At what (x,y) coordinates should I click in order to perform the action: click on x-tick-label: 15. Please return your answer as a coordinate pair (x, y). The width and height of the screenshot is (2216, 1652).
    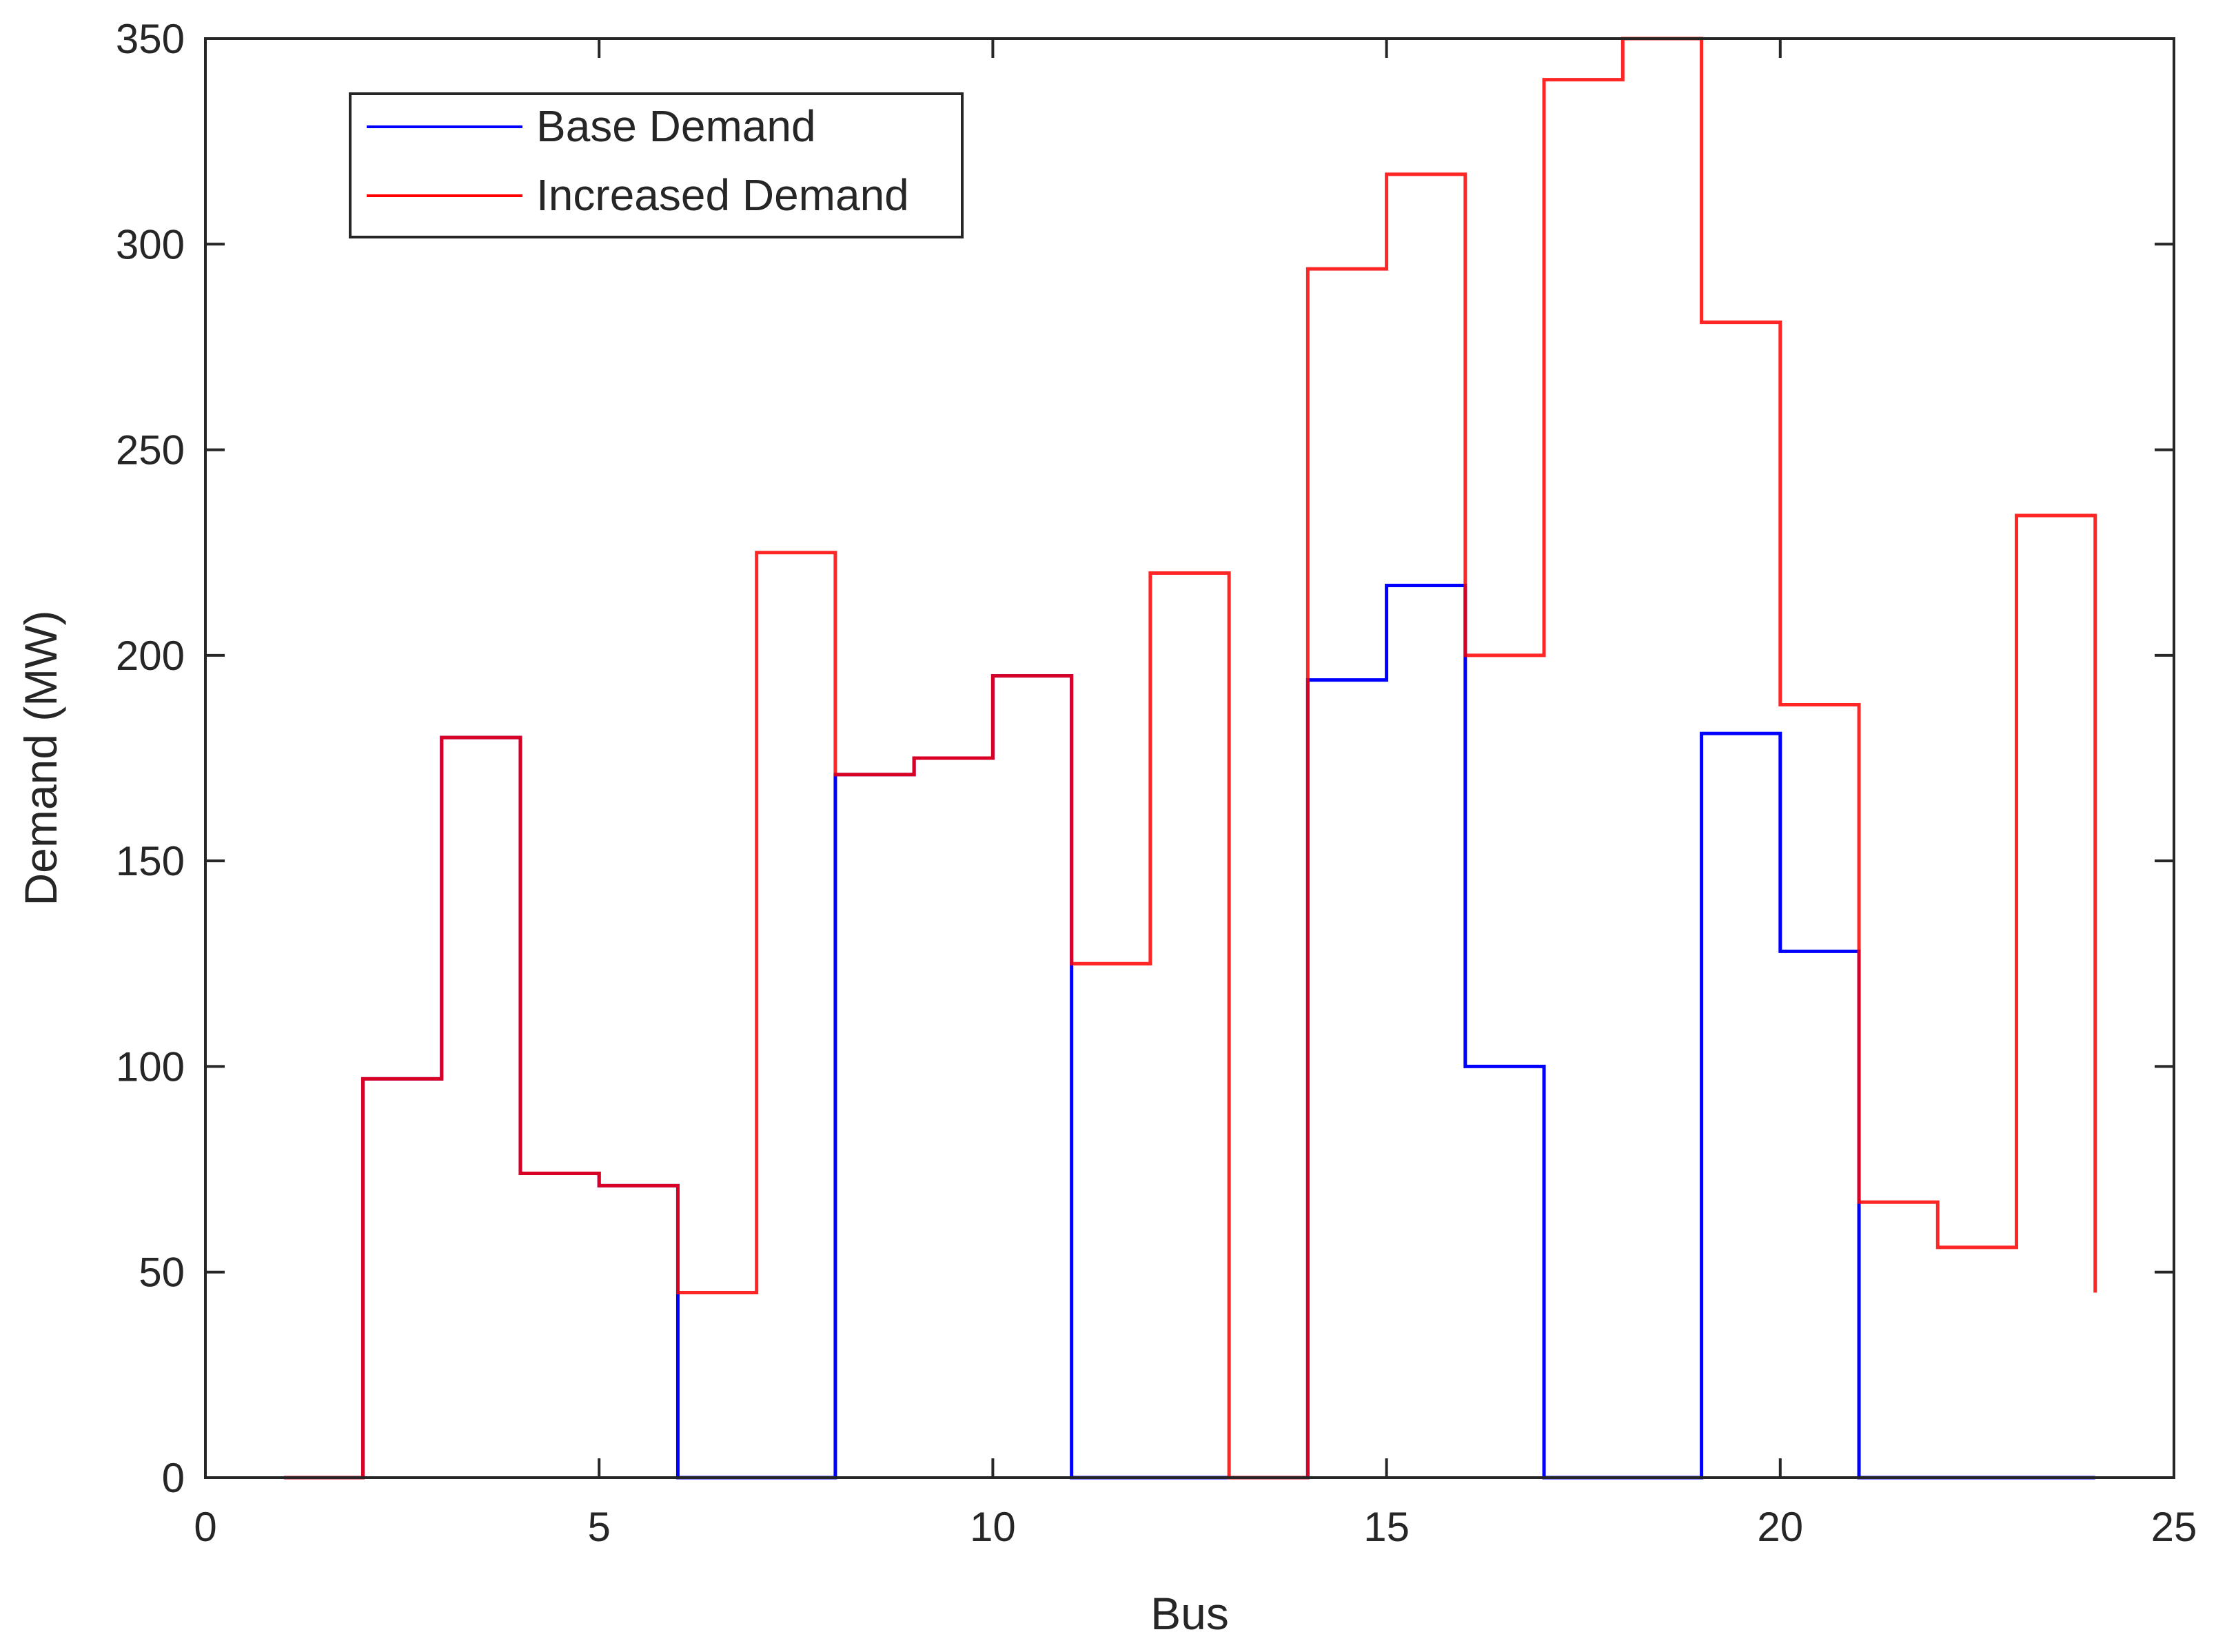
    Looking at the image, I should click on (1386, 1527).